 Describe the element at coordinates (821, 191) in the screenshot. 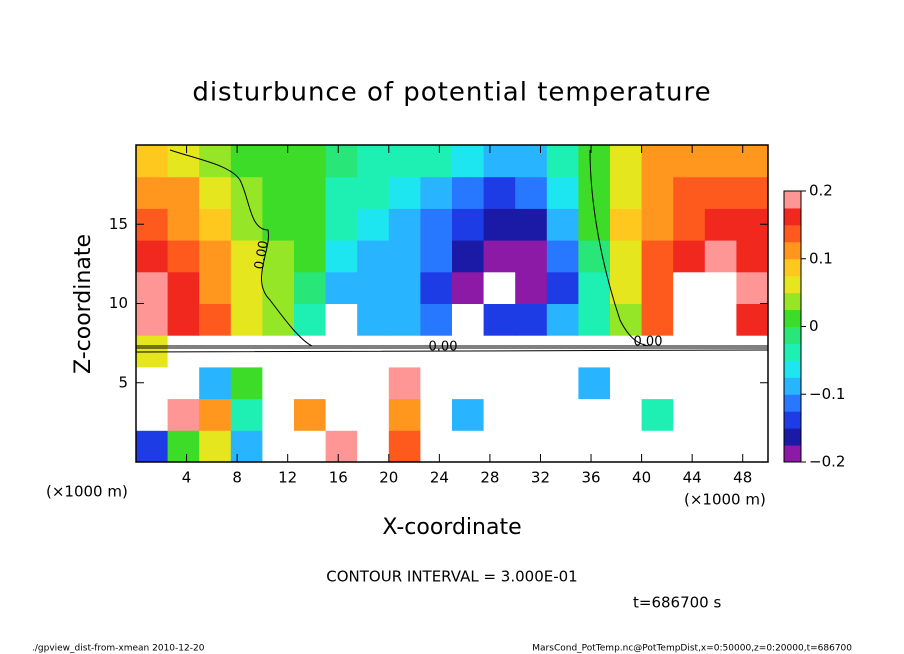

I see `colorbar-tick-label: 0.2` at that location.